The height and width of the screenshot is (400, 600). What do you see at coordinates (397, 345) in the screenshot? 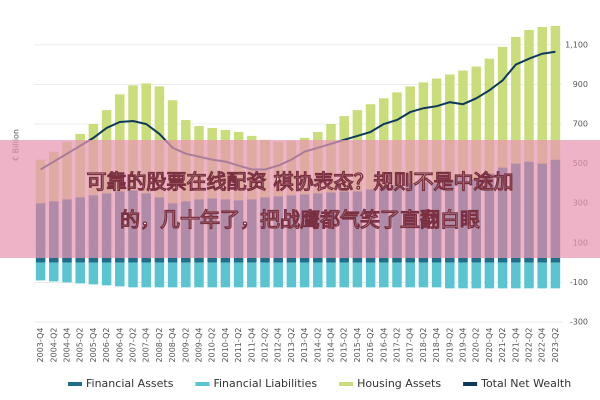
I see `x-tick-label: 2017-Q2` at bounding box center [397, 345].